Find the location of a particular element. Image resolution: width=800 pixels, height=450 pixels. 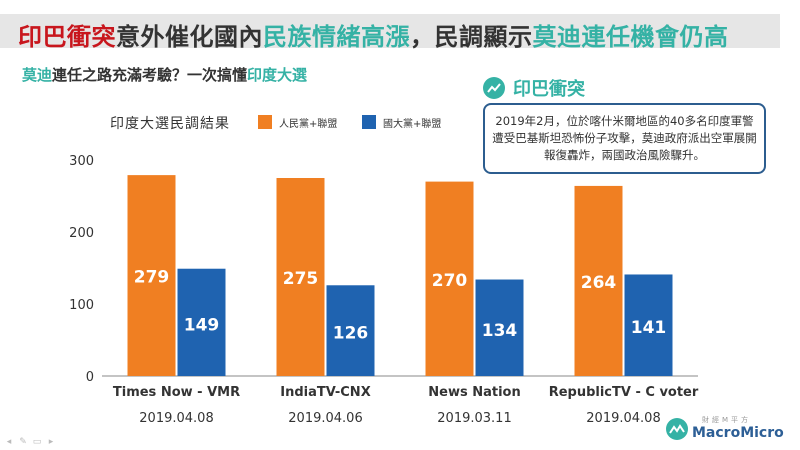

subtitle-part: 印度大選 is located at coordinates (277, 75).